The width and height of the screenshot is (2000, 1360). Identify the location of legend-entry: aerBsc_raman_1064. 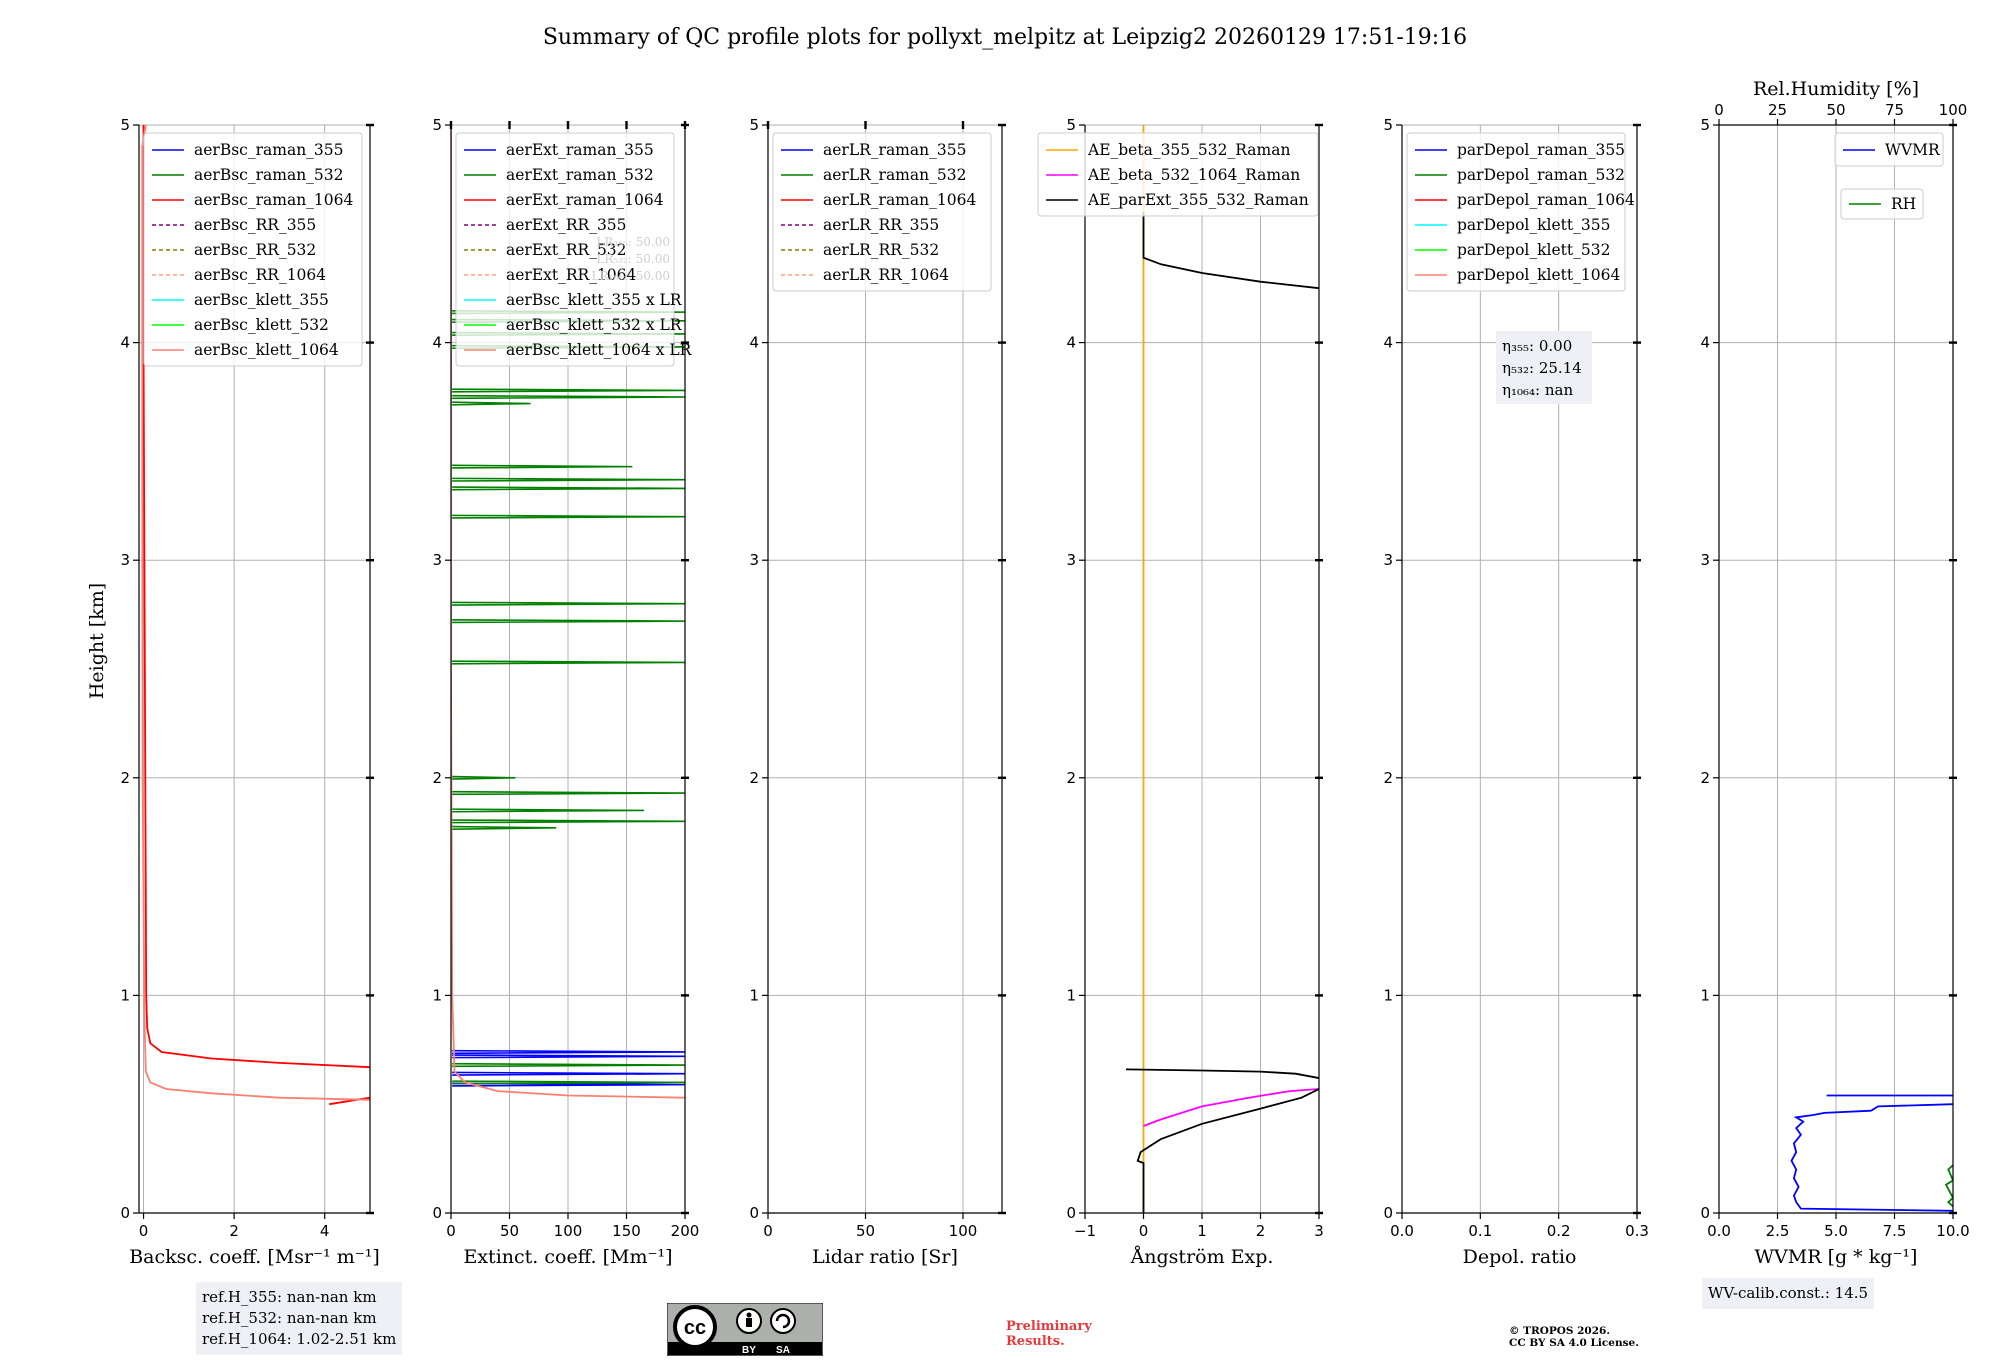
(274, 200).